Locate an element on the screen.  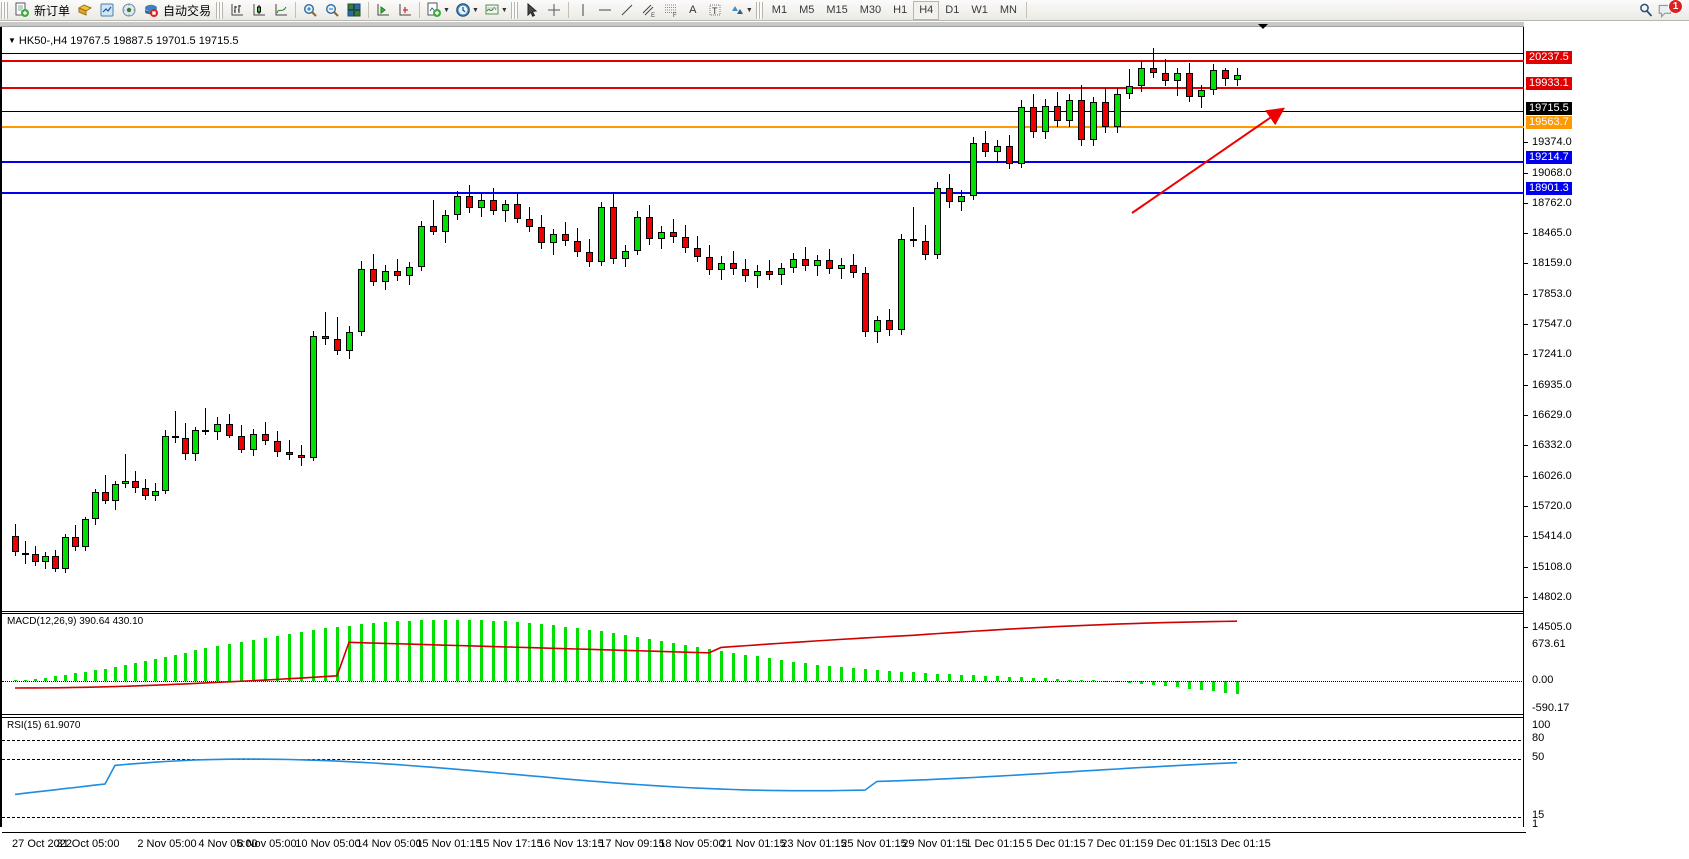
timeframe-d1: D1 is located at coordinates (952, 10).